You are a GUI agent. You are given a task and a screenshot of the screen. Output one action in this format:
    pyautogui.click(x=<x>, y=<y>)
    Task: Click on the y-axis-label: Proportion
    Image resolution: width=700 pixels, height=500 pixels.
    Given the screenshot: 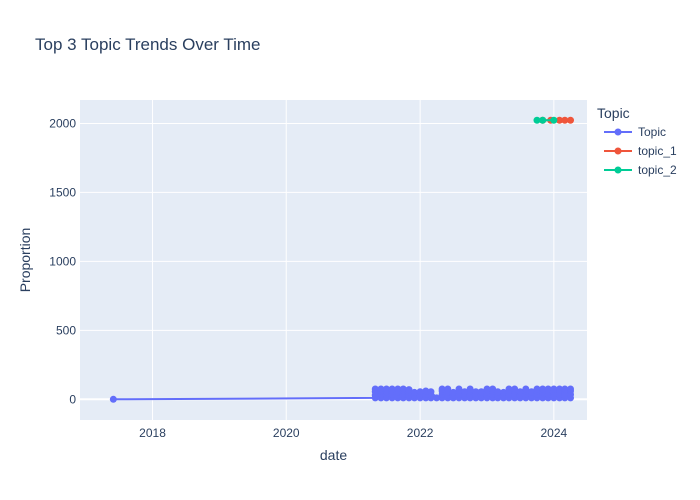 What is the action you would take?
    pyautogui.click(x=25, y=260)
    